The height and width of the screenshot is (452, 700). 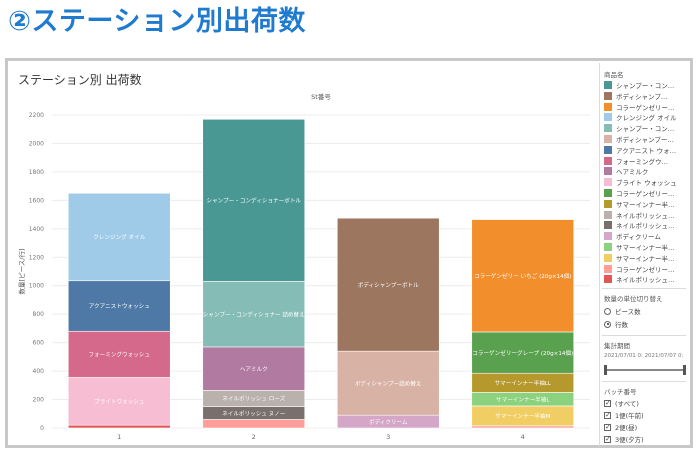 What do you see at coordinates (39, 314) in the screenshot?
I see `y-tick-label: 800` at bounding box center [39, 314].